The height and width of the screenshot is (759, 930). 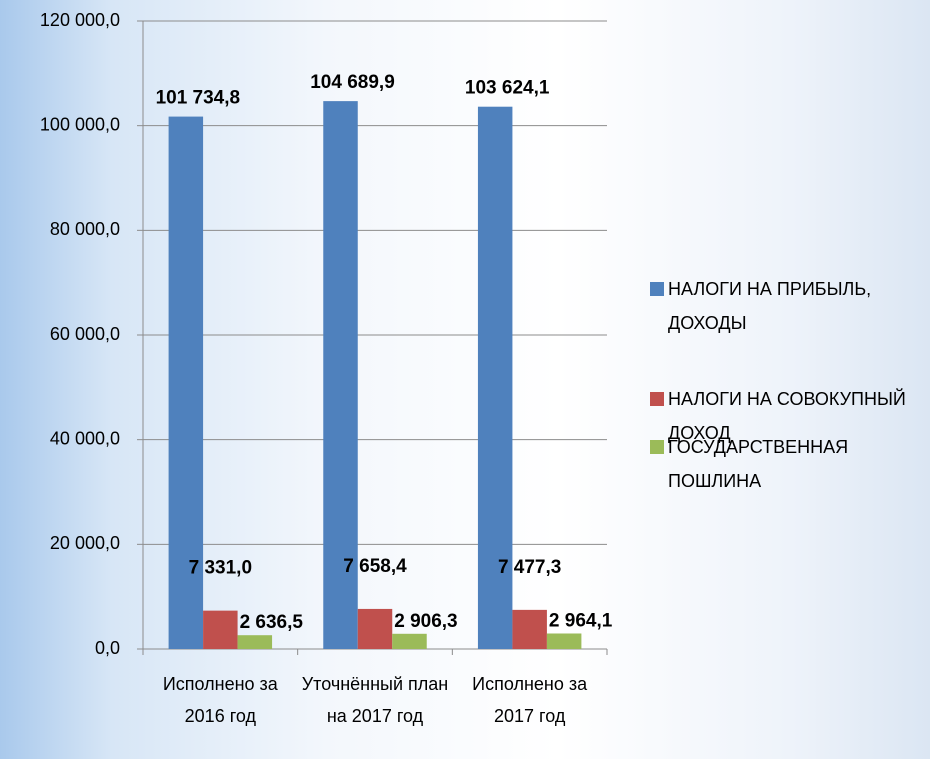 I want to click on y-tick-label: 20 000,0, so click(x=85, y=543).